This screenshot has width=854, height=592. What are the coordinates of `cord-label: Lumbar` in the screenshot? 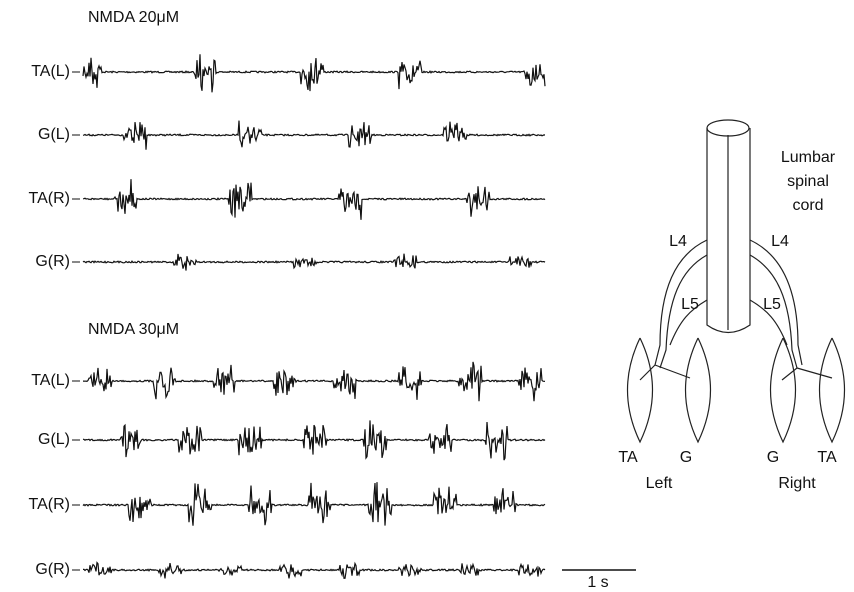 It's located at (808, 157).